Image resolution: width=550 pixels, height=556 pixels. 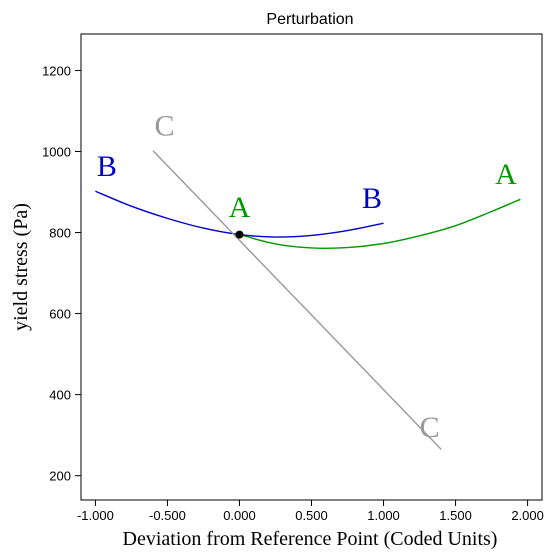 I want to click on reference-point-marker, so click(x=239, y=234).